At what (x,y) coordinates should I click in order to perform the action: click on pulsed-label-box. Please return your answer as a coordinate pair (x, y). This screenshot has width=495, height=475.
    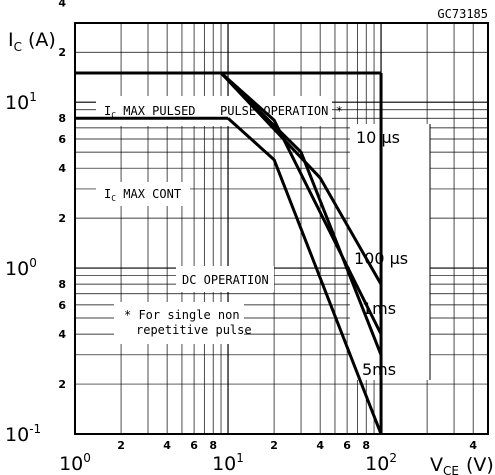
    Looking at the image, I should click on (214, 111).